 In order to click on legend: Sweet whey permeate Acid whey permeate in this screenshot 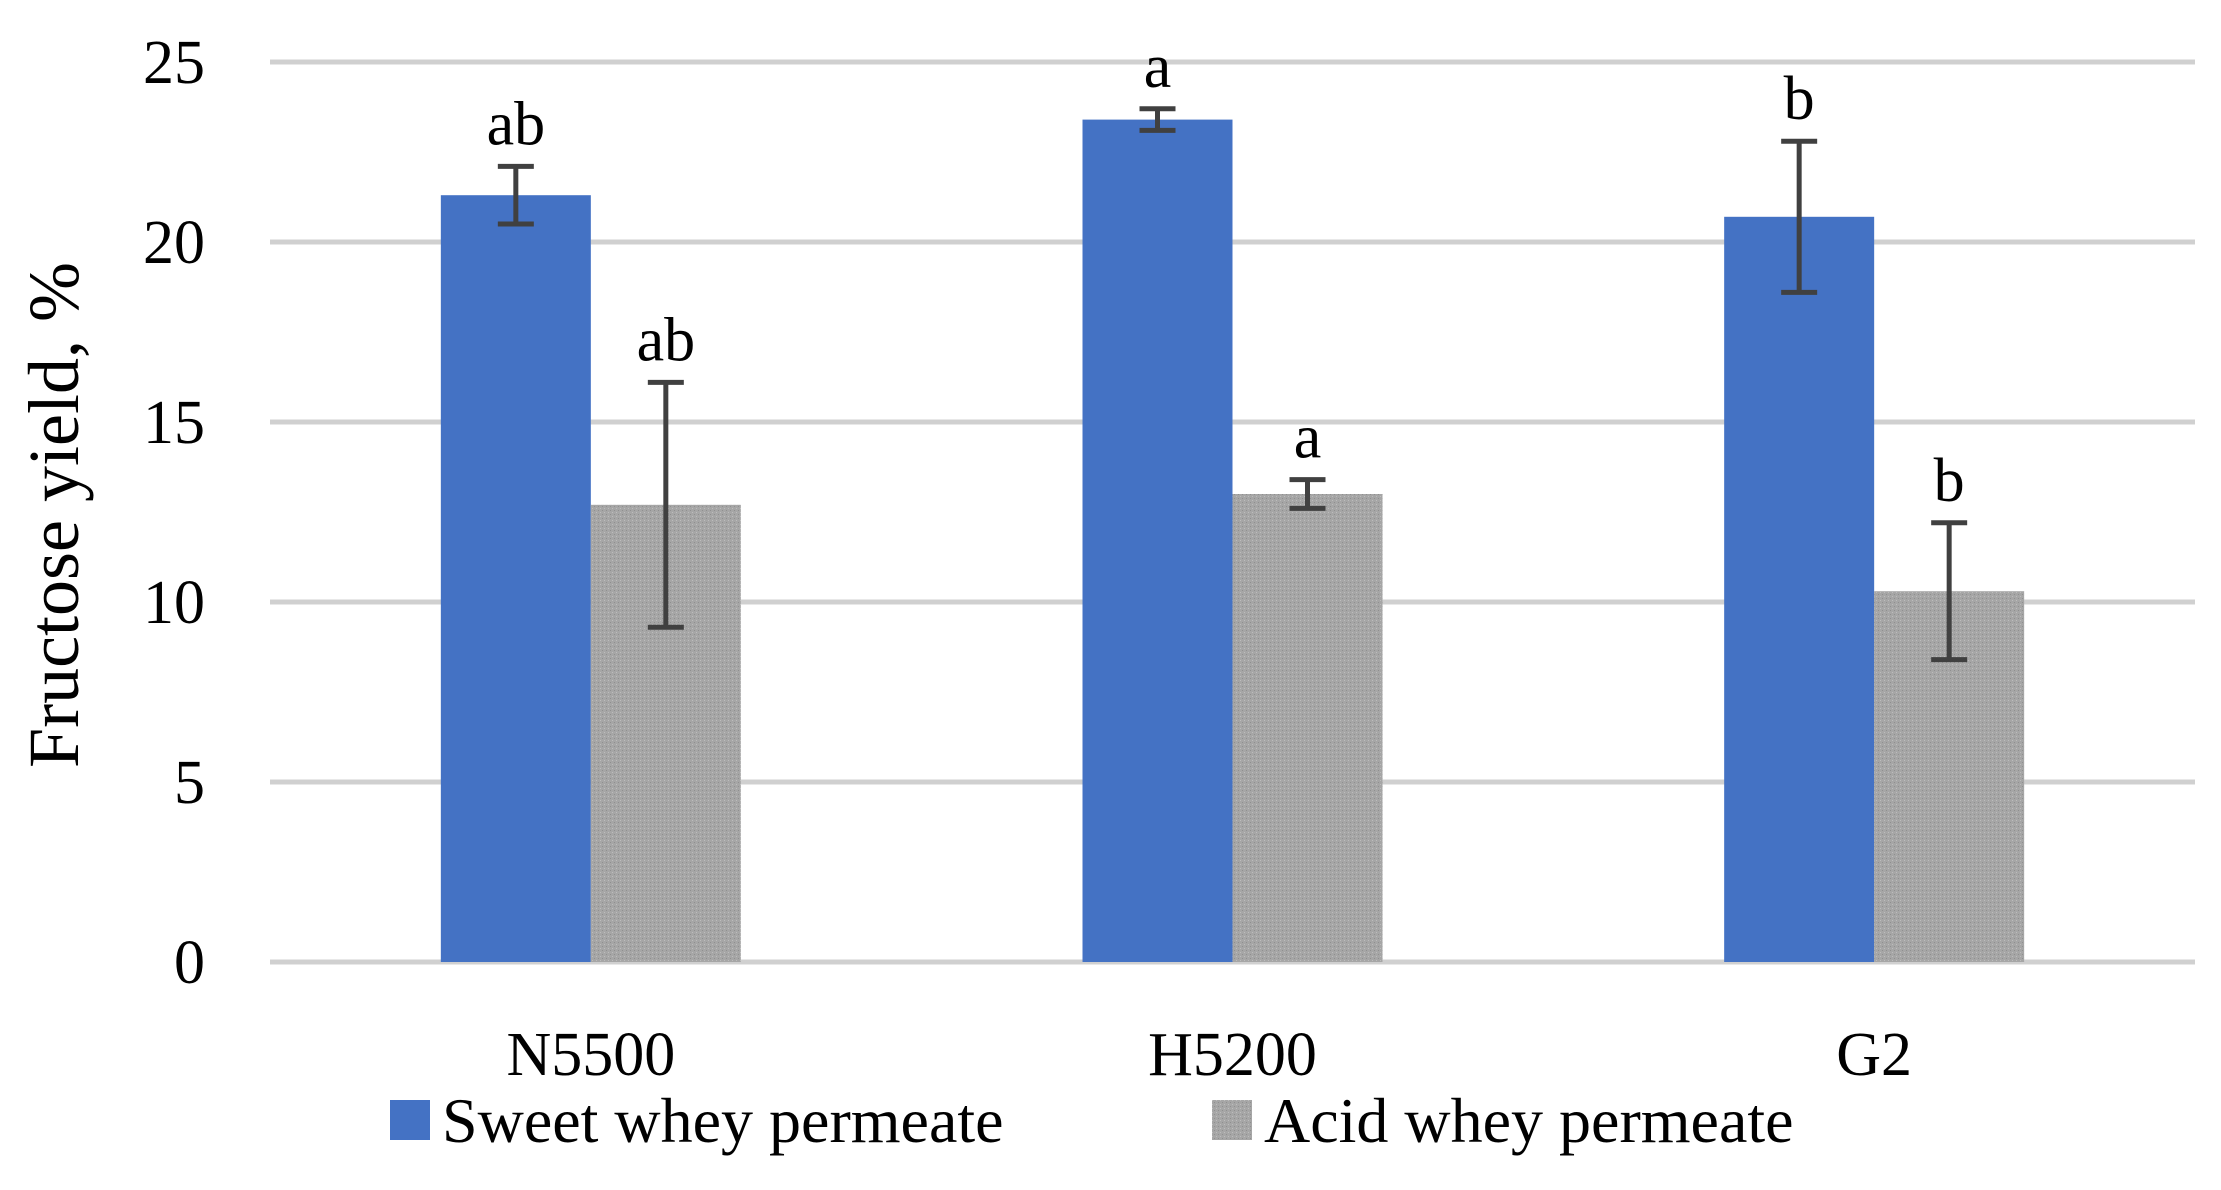, I will do `click(1092, 1120)`.